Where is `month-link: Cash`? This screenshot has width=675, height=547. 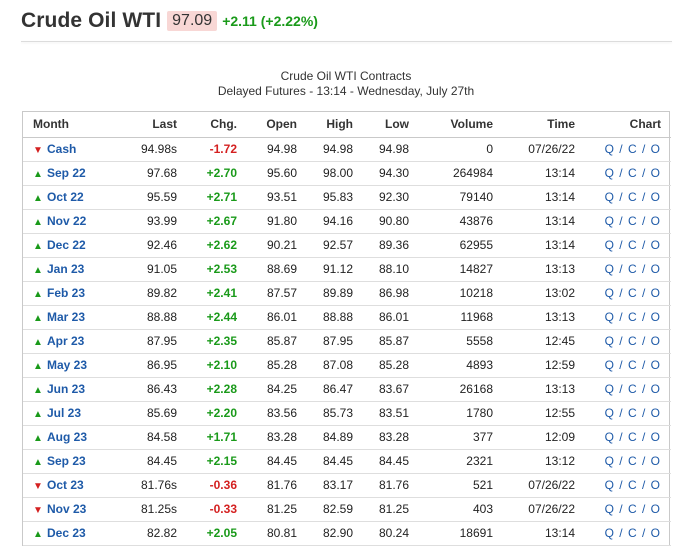 month-link: Cash is located at coordinates (62, 149).